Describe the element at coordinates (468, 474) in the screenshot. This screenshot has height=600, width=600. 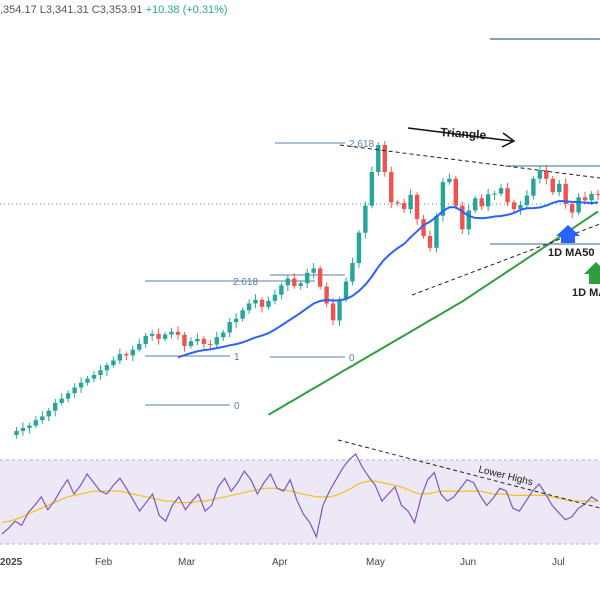
I see `rsi-lower-highs-line` at that location.